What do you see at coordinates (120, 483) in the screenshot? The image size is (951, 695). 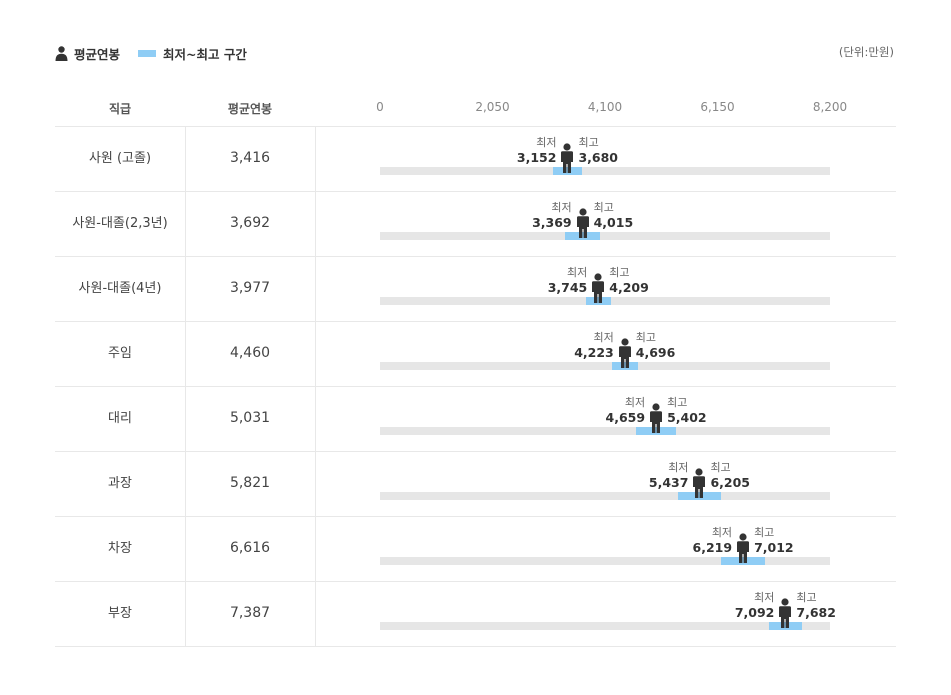 I see `rank-cell: 과장` at bounding box center [120, 483].